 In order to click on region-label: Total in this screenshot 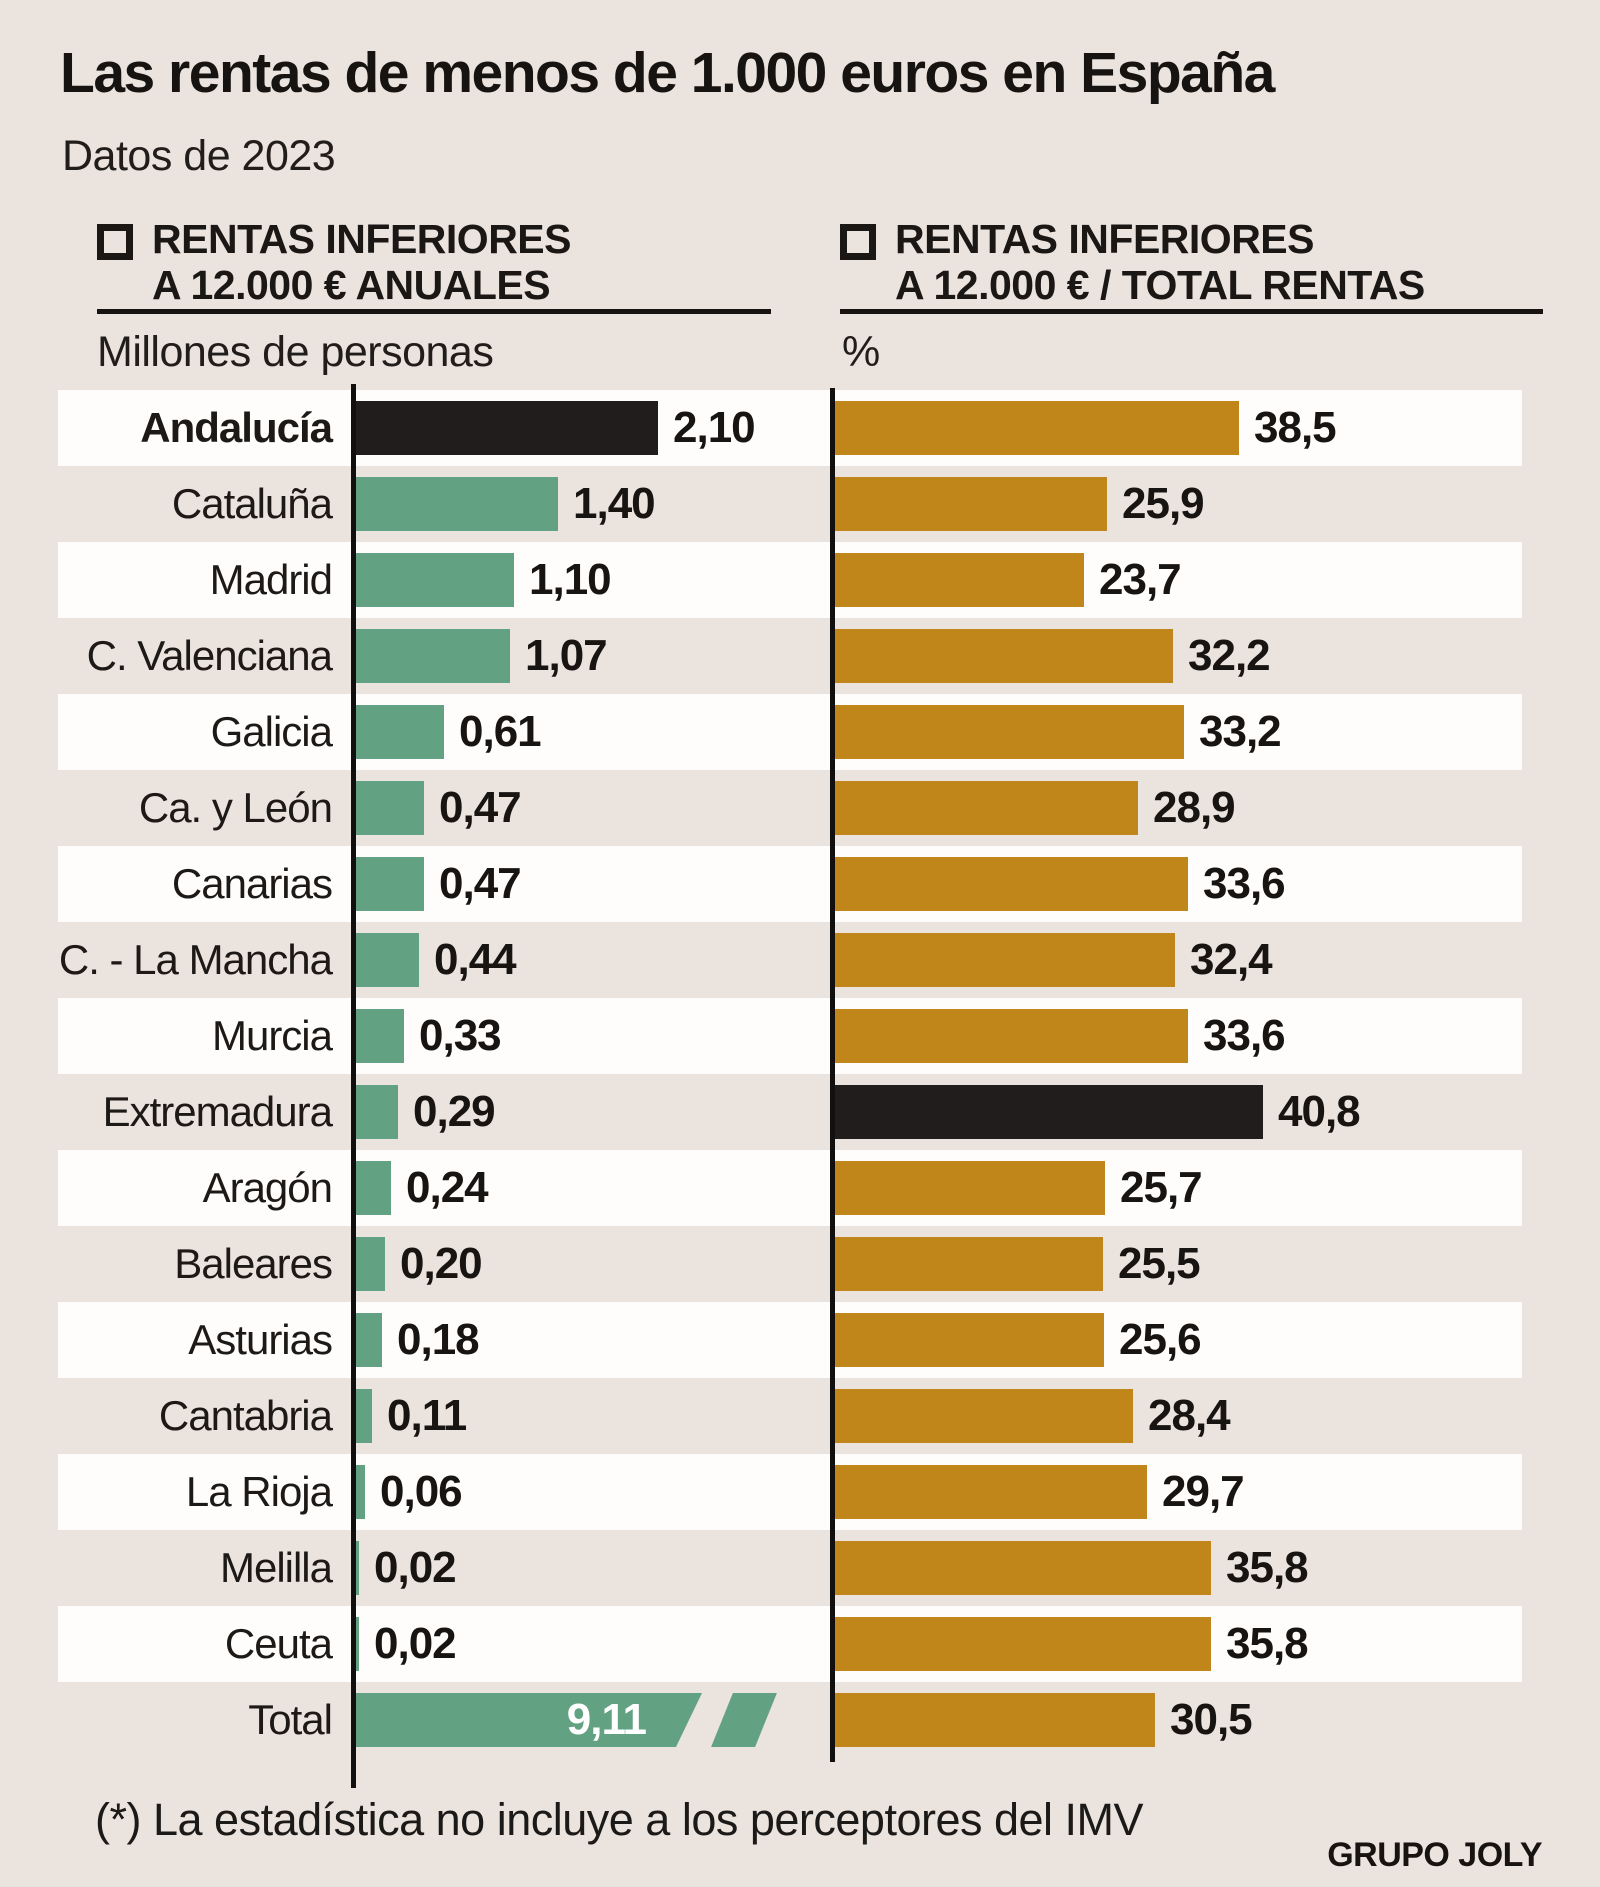, I will do `click(290, 1719)`.